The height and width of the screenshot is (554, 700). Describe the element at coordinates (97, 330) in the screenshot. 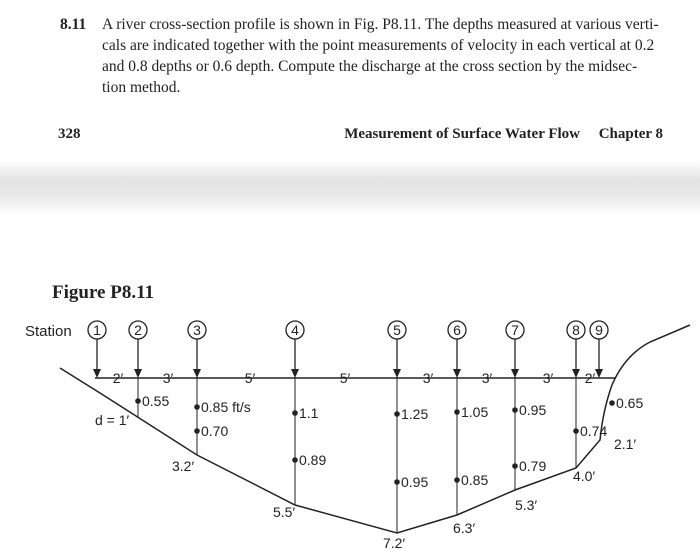

I see `station-number: 1` at that location.